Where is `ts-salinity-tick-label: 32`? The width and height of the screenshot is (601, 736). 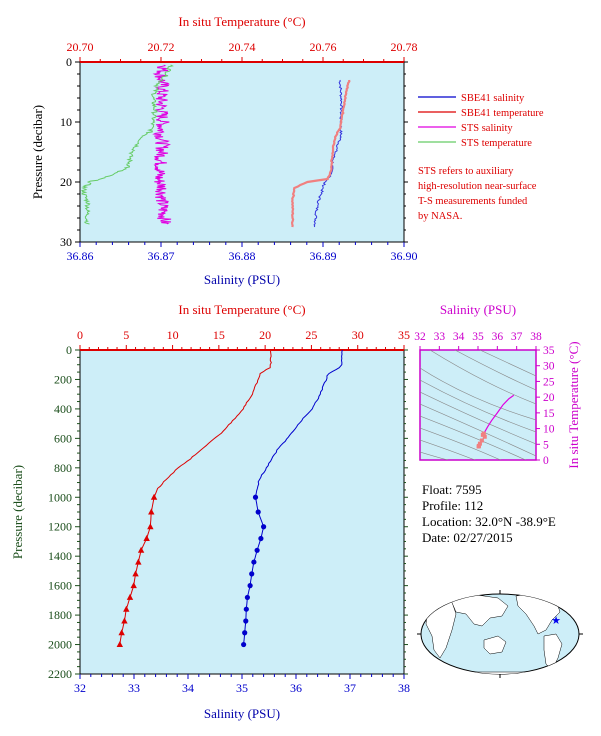 ts-salinity-tick-label: 32 is located at coordinates (420, 337).